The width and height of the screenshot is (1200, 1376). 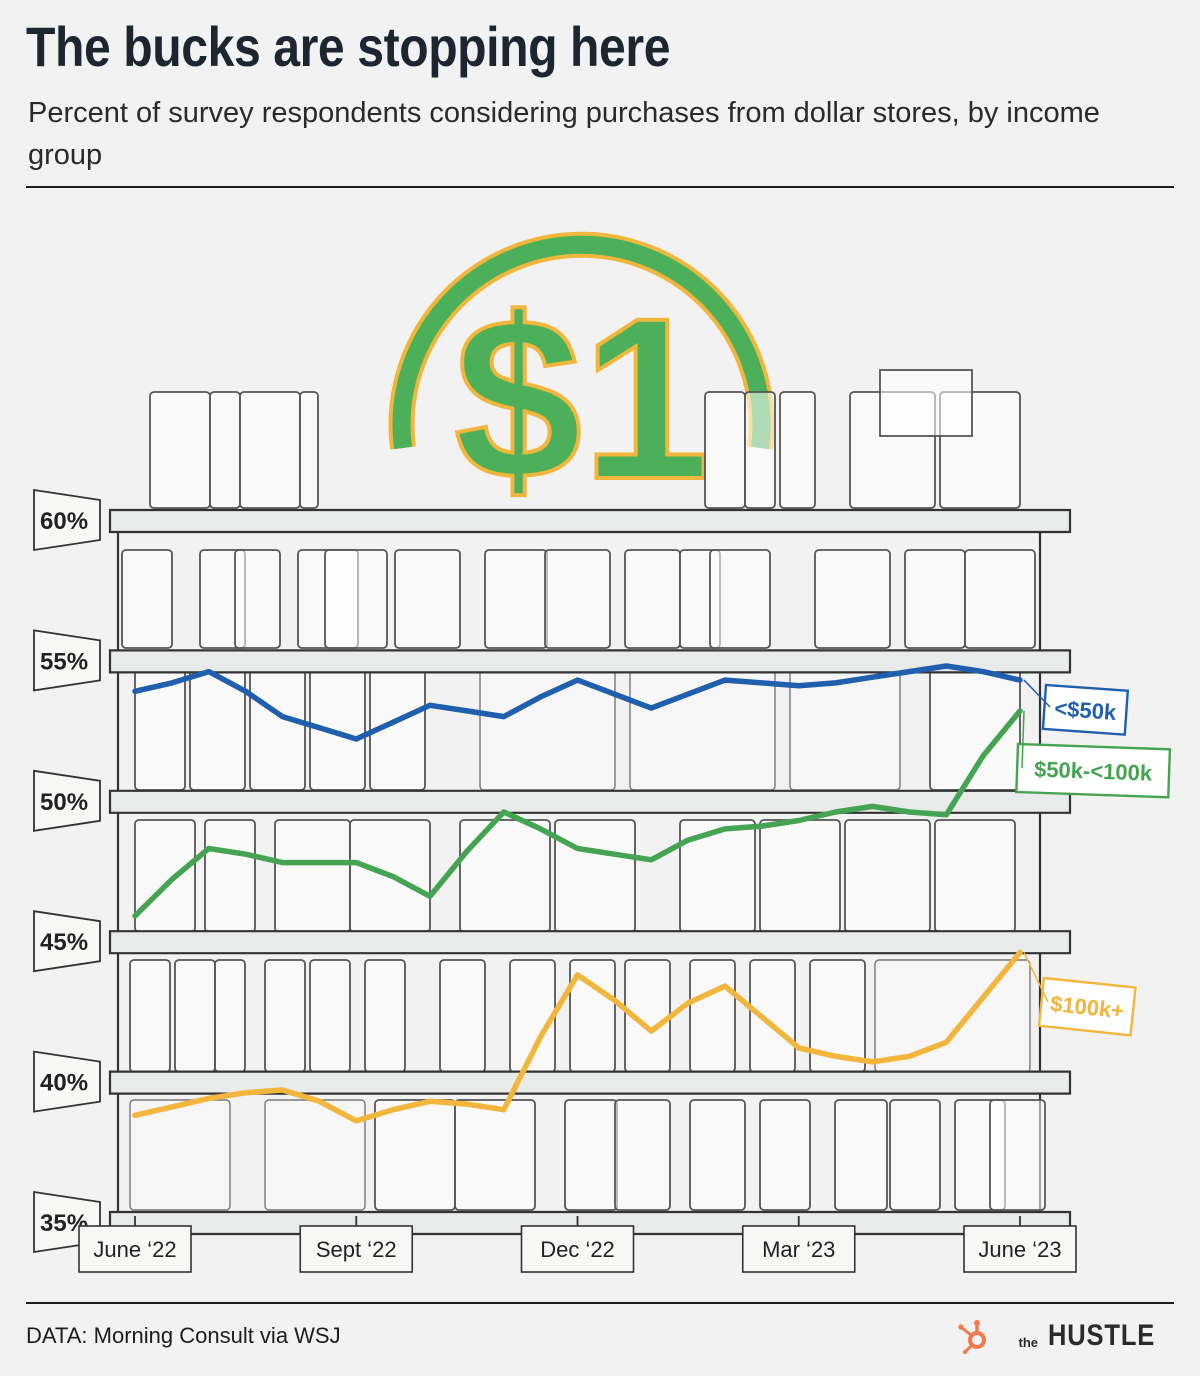 I want to click on y-tick-label: 40%, so click(x=64, y=1083).